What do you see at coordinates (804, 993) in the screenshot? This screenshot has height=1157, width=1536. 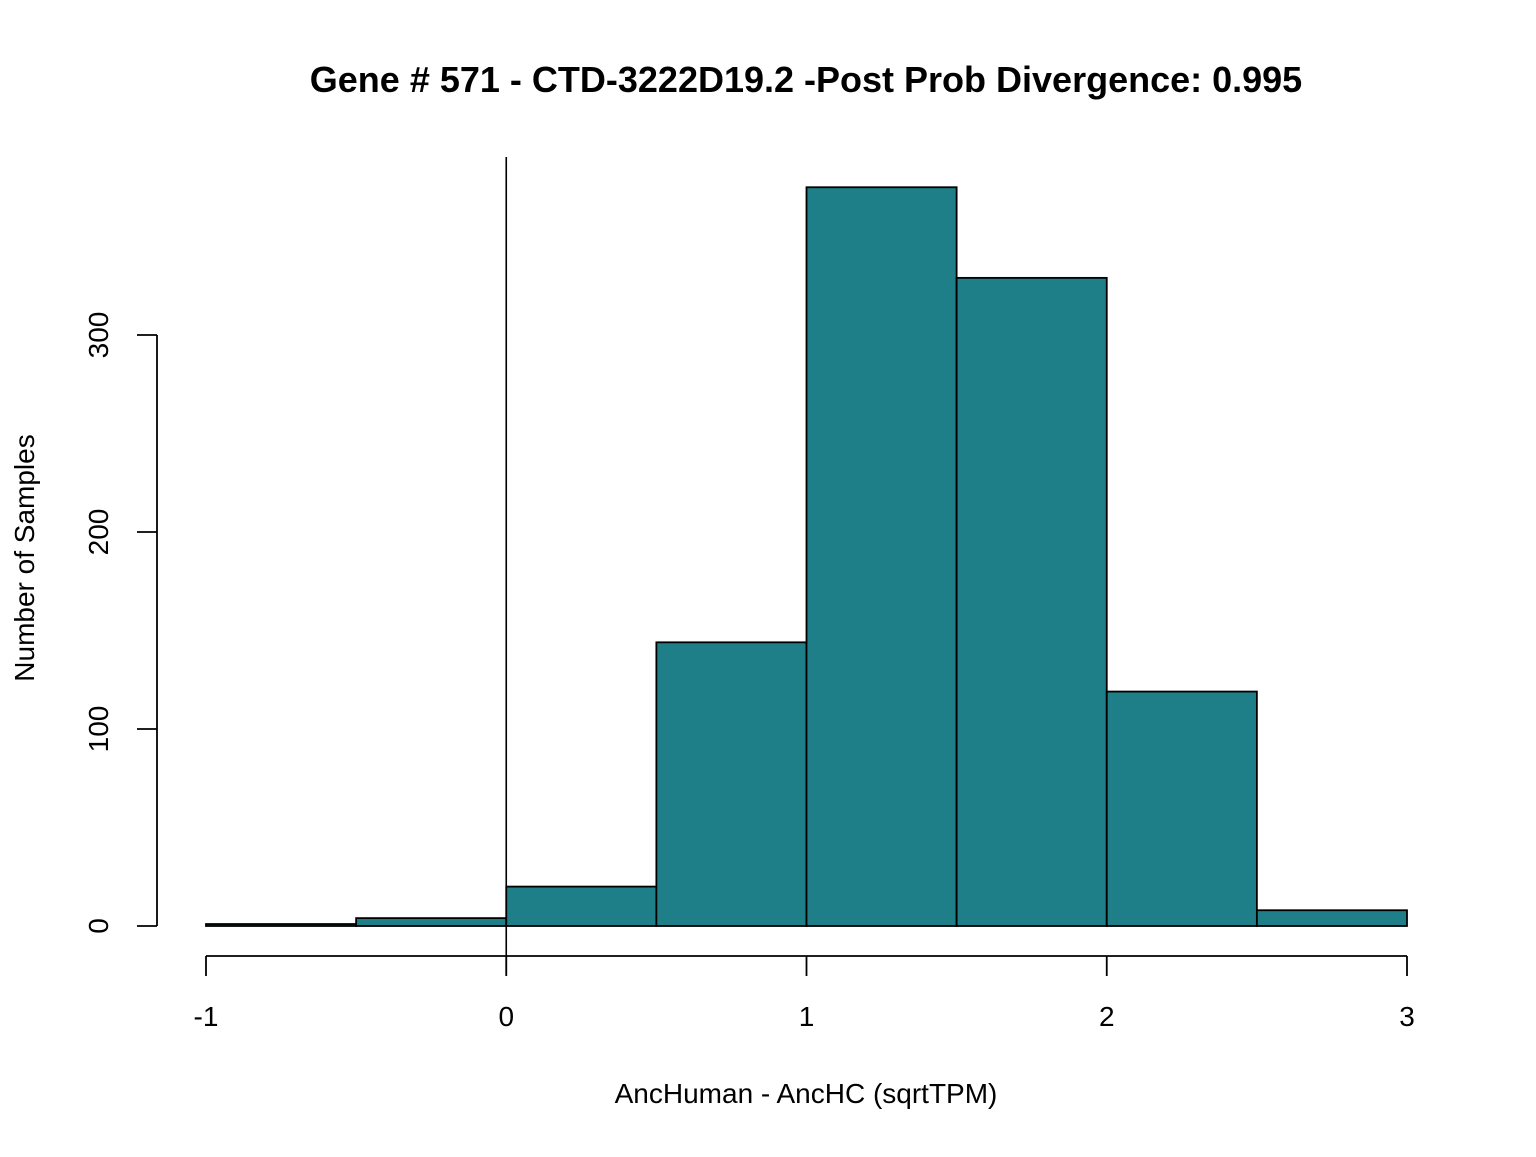 I see `x-axis: -1 0 1 2 3` at bounding box center [804, 993].